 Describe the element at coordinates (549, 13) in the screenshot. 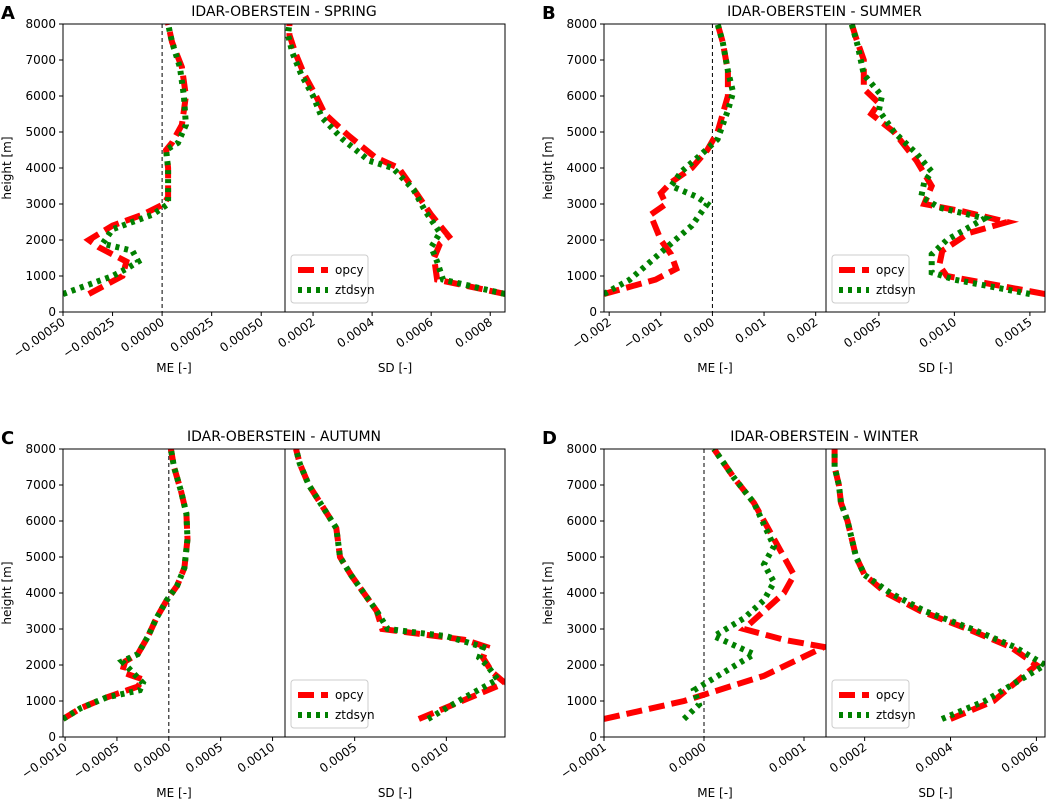

I see `panel-label: B` at that location.